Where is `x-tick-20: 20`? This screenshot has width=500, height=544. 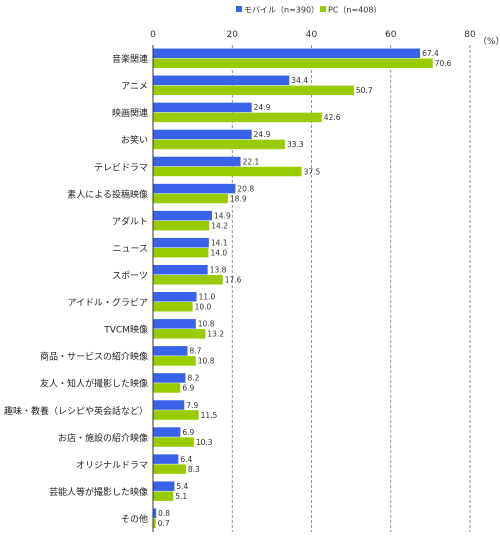
x-tick-20: 20 is located at coordinates (233, 35).